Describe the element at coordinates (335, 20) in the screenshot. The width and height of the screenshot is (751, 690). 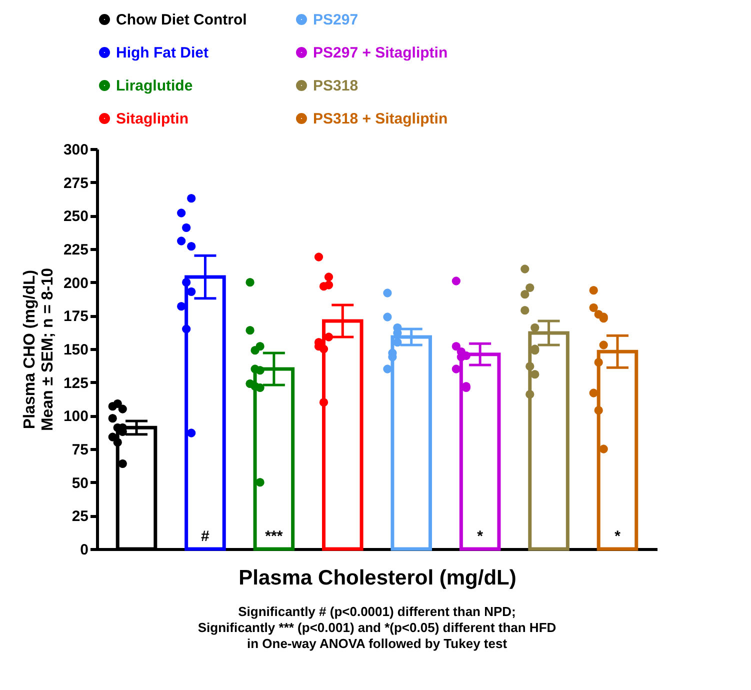
I see `legend-label: PS297` at that location.